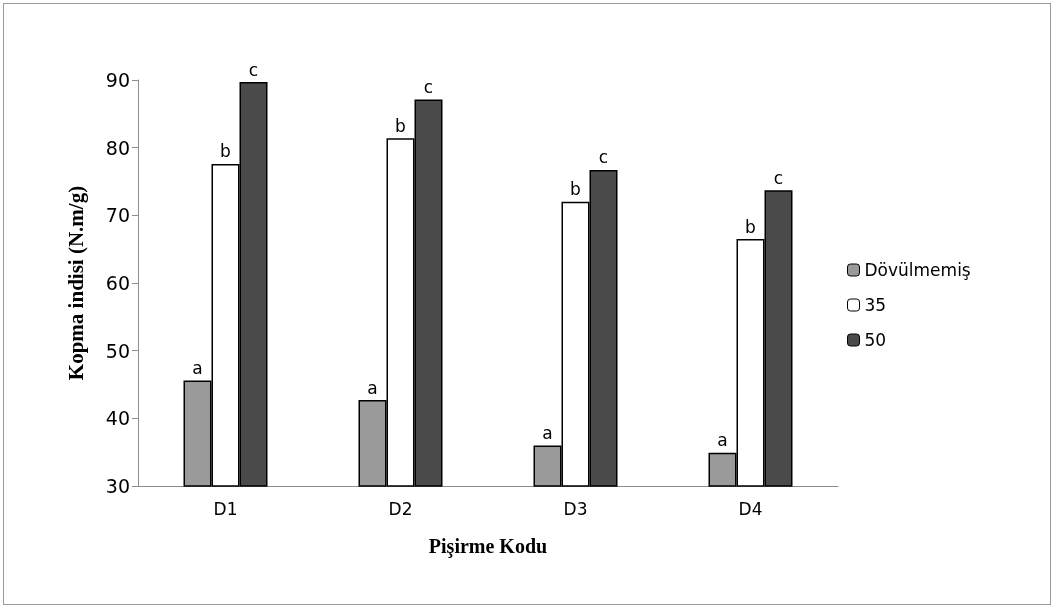  Describe the element at coordinates (117, 350) in the screenshot. I see `y-tick-label: 50` at that location.